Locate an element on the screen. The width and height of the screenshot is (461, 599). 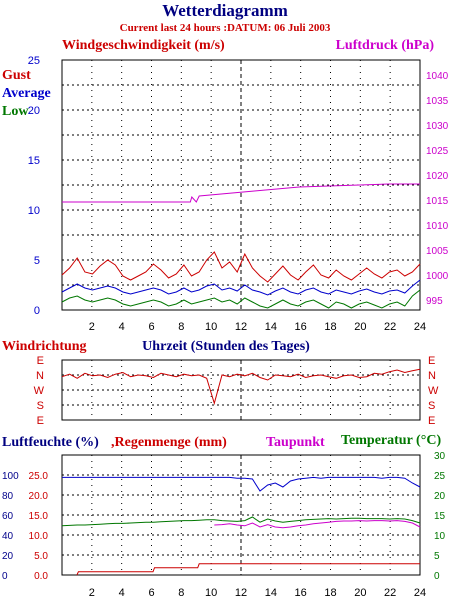
wind-speed-axis-label: Windgeschwindigkeit (m/s) is located at coordinates (143, 45).